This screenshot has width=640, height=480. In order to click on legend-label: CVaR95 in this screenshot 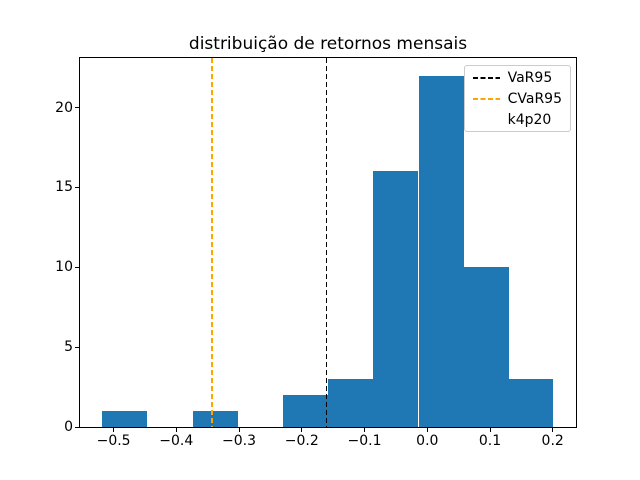, I will do `click(534, 98)`.